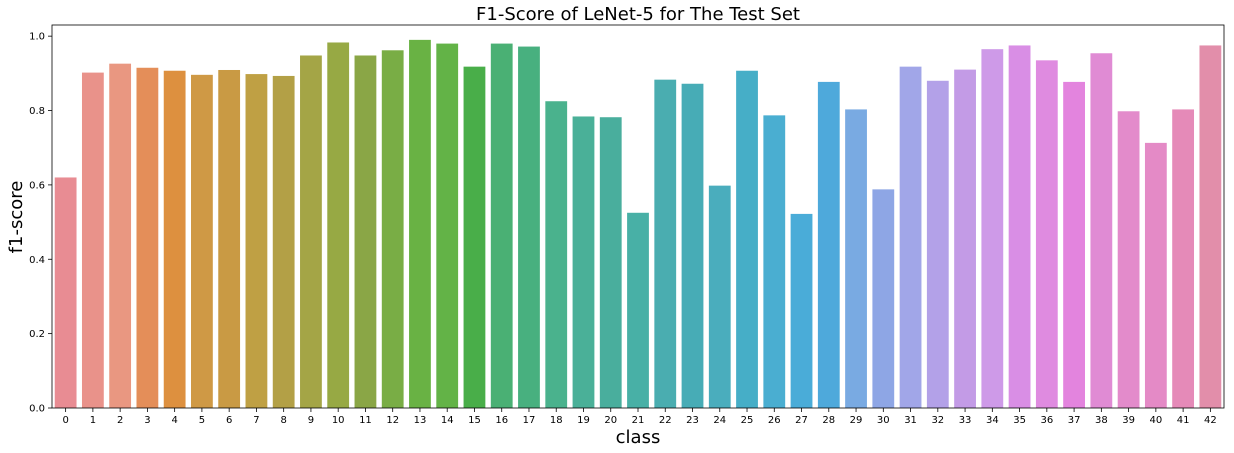 Image resolution: width=1234 pixels, height=453 pixels. Describe the element at coordinates (965, 420) in the screenshot. I see `x-tick-label: 33` at that location.